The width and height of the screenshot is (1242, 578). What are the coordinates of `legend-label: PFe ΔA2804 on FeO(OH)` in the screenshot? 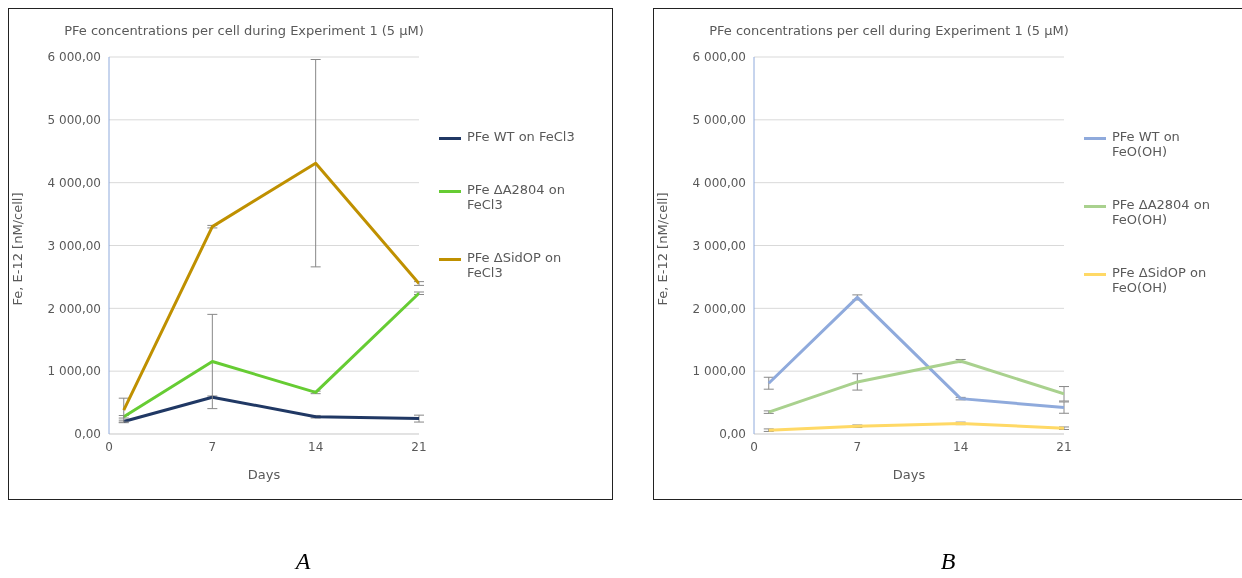 It's located at (1161, 212).